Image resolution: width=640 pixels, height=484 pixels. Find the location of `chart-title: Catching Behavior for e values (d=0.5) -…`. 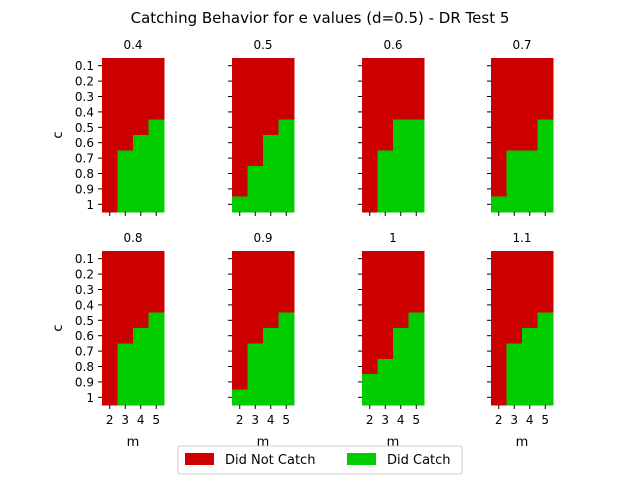

chart-title: Catching Behavior for e values (d=0.5) -… is located at coordinates (320, 18).